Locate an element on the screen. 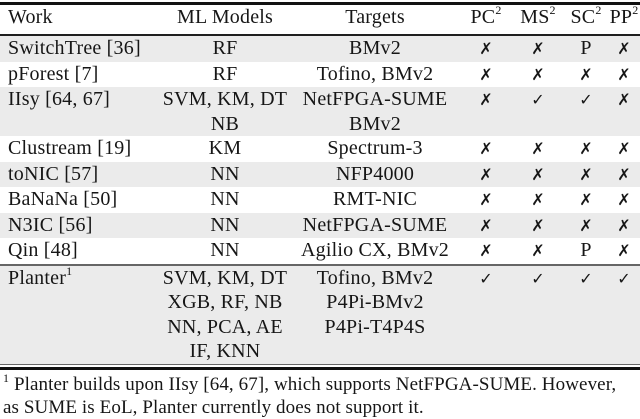 The image size is (640, 419). mark-cell-pp: ✓ is located at coordinates (624, 315).